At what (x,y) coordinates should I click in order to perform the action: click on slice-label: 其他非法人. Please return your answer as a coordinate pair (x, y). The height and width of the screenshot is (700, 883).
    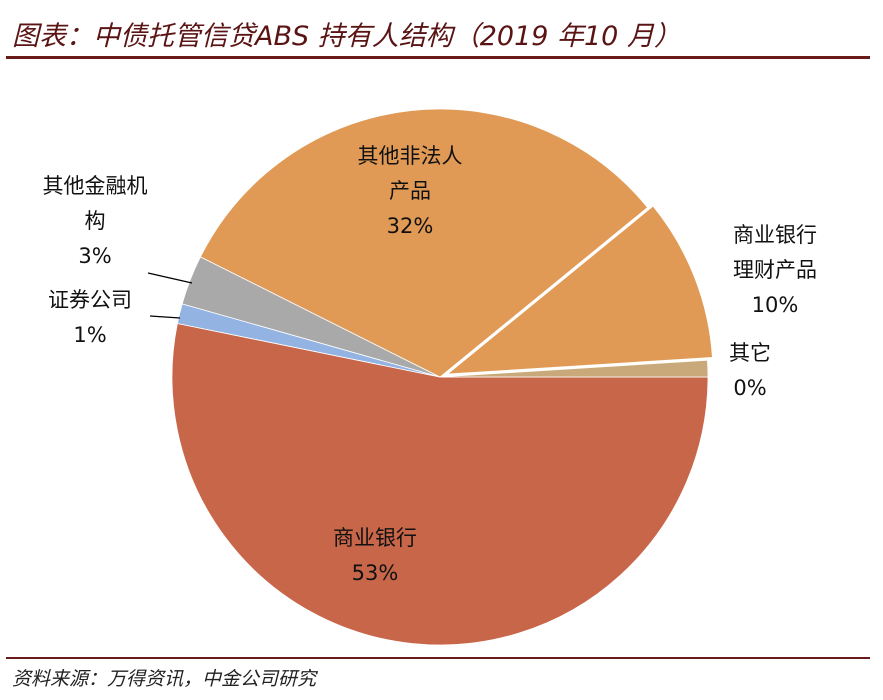
    Looking at the image, I should click on (410, 156).